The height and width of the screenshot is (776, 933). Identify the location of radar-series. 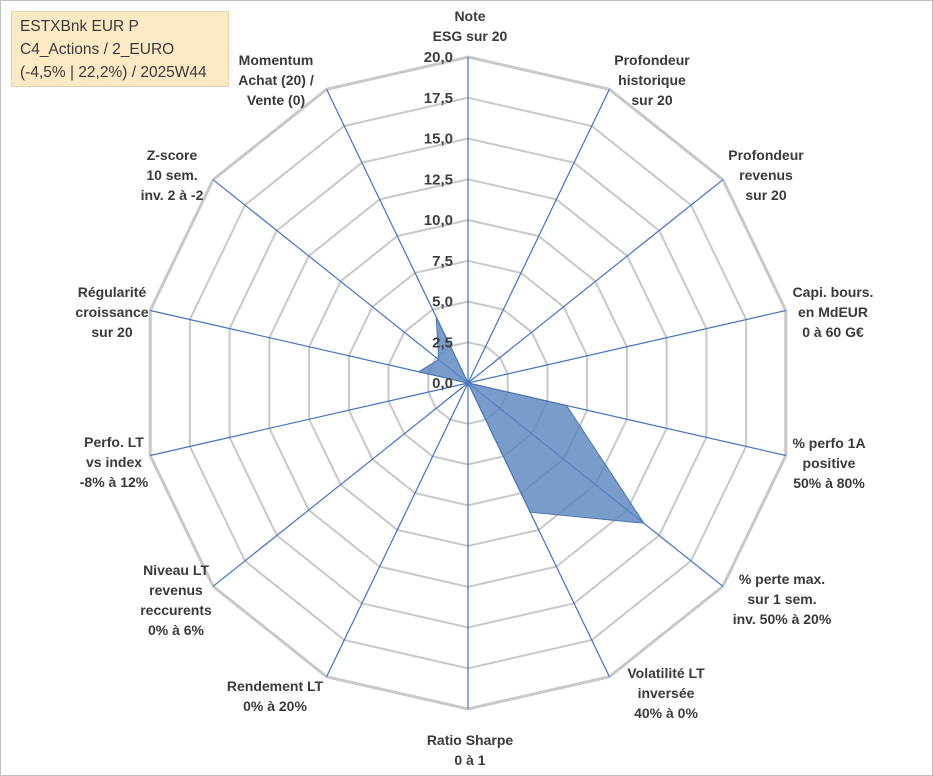
(531, 420).